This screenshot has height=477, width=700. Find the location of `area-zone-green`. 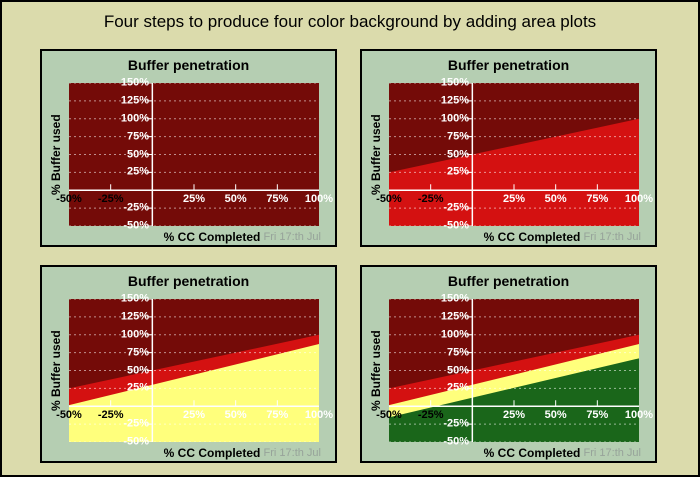

area-zone-green is located at coordinates (514, 400).